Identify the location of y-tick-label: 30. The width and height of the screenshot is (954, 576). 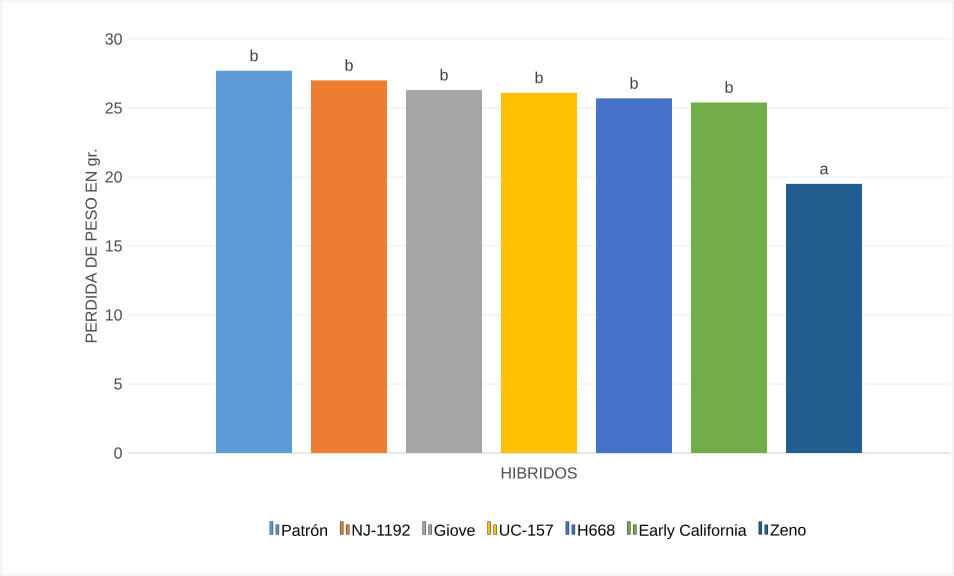
(113, 39).